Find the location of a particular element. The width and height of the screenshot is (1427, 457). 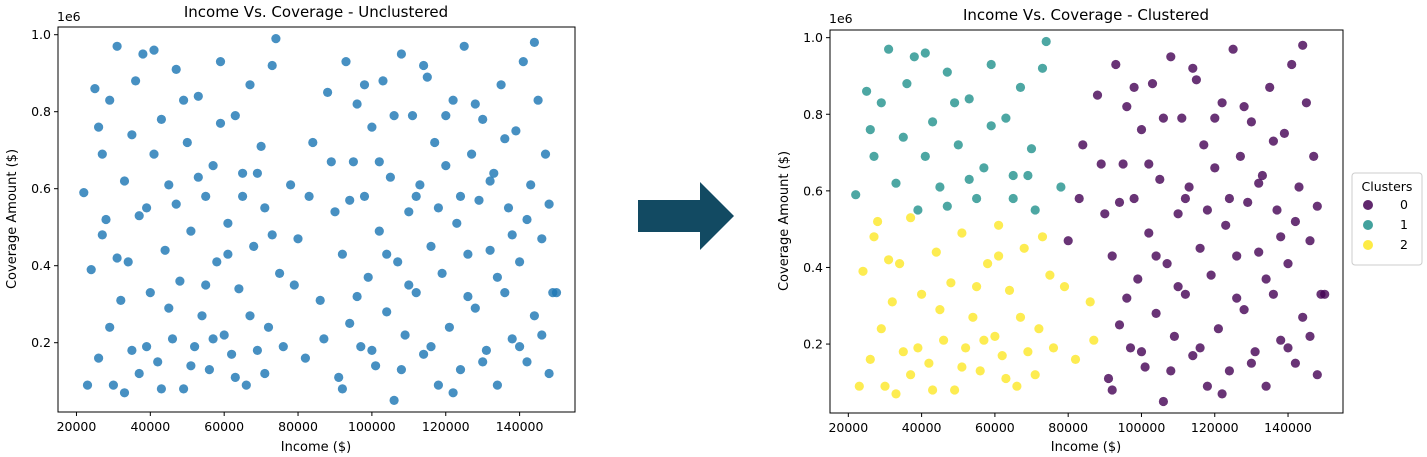

x-tick-label: 20000 is located at coordinates (77, 426).